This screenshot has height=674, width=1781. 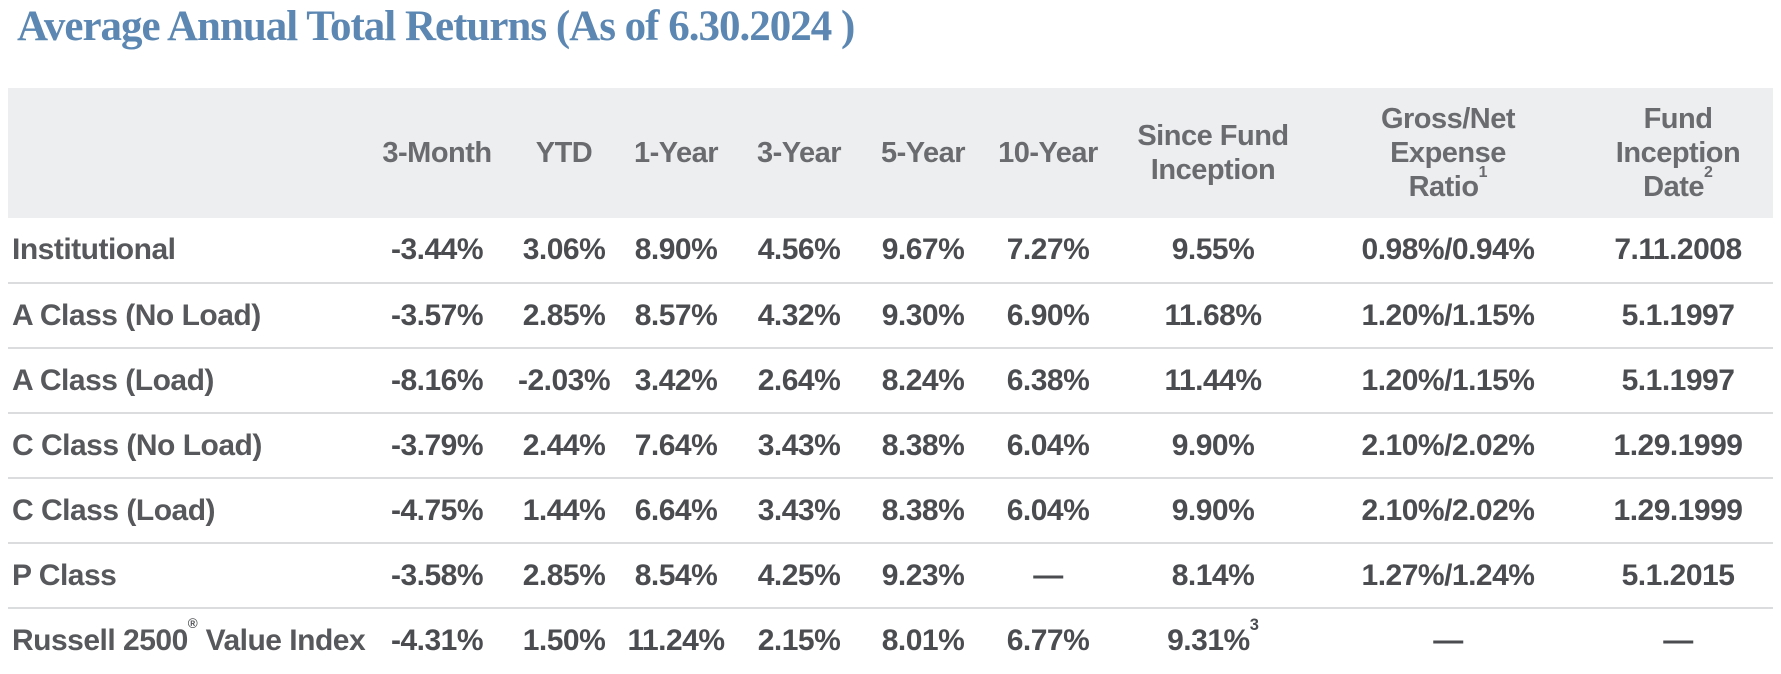 What do you see at coordinates (799, 575) in the screenshot?
I see `value-cell: 4.25%` at bounding box center [799, 575].